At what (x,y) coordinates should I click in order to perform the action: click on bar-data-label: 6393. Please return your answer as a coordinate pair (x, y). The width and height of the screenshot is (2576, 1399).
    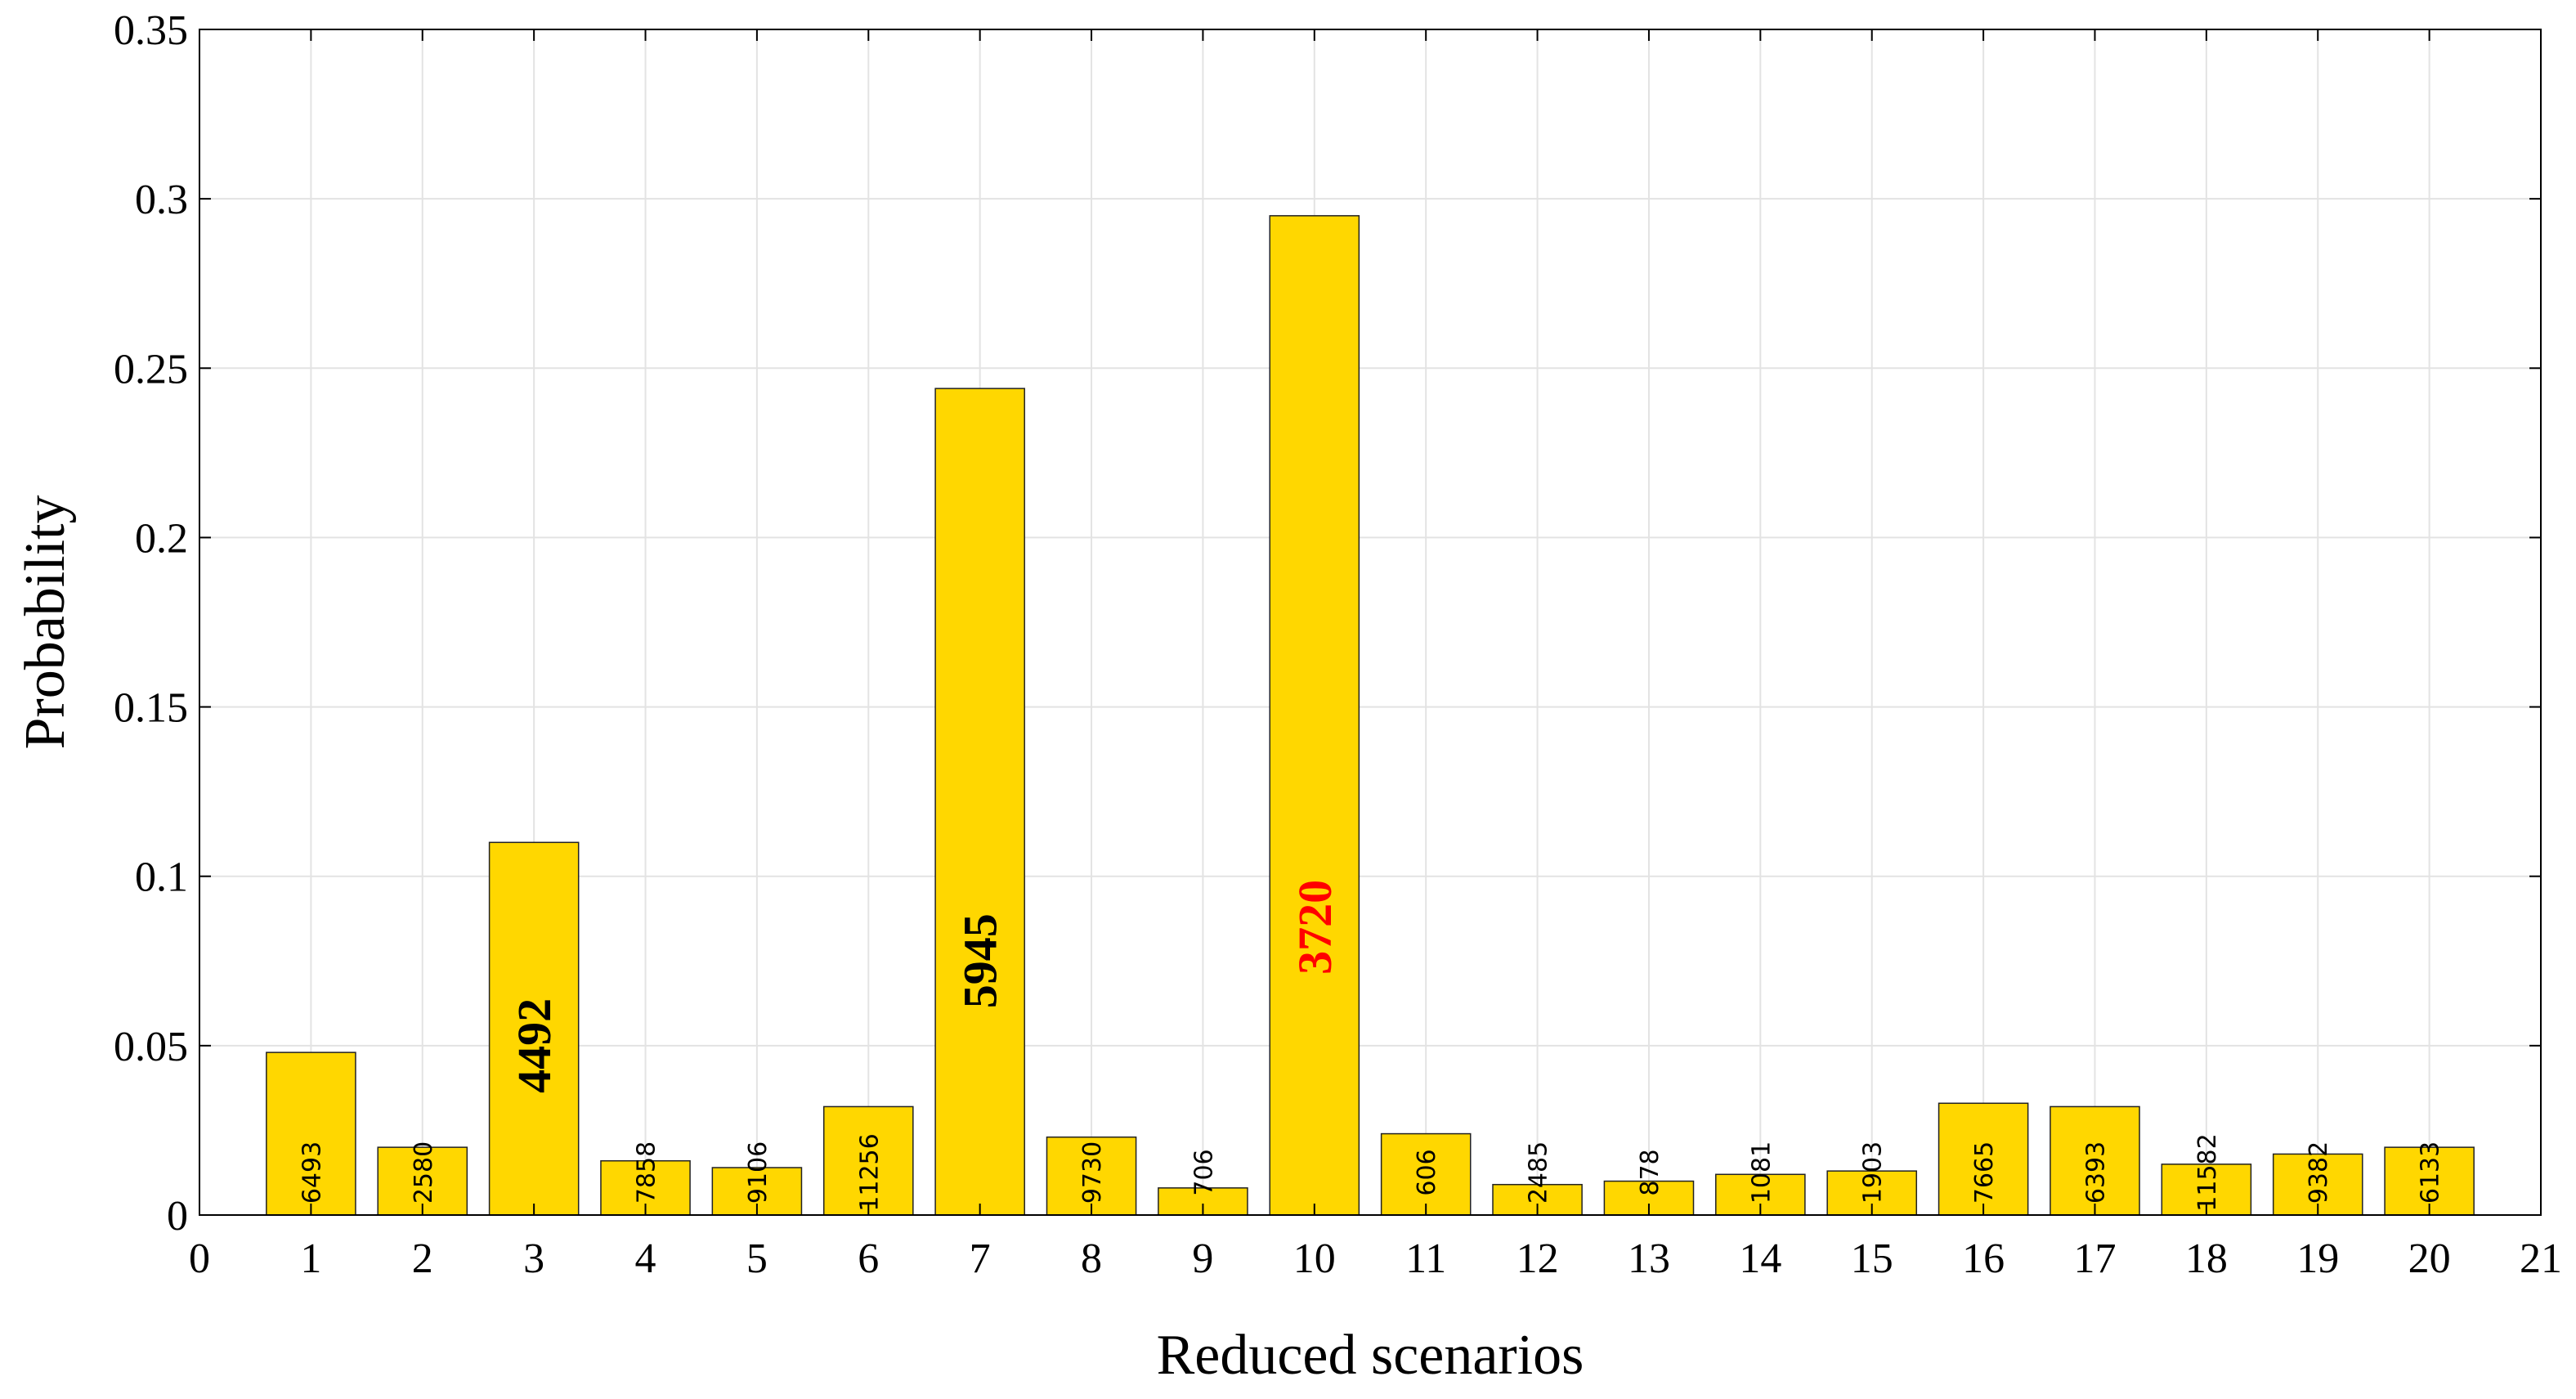
    Looking at the image, I should click on (2095, 1172).